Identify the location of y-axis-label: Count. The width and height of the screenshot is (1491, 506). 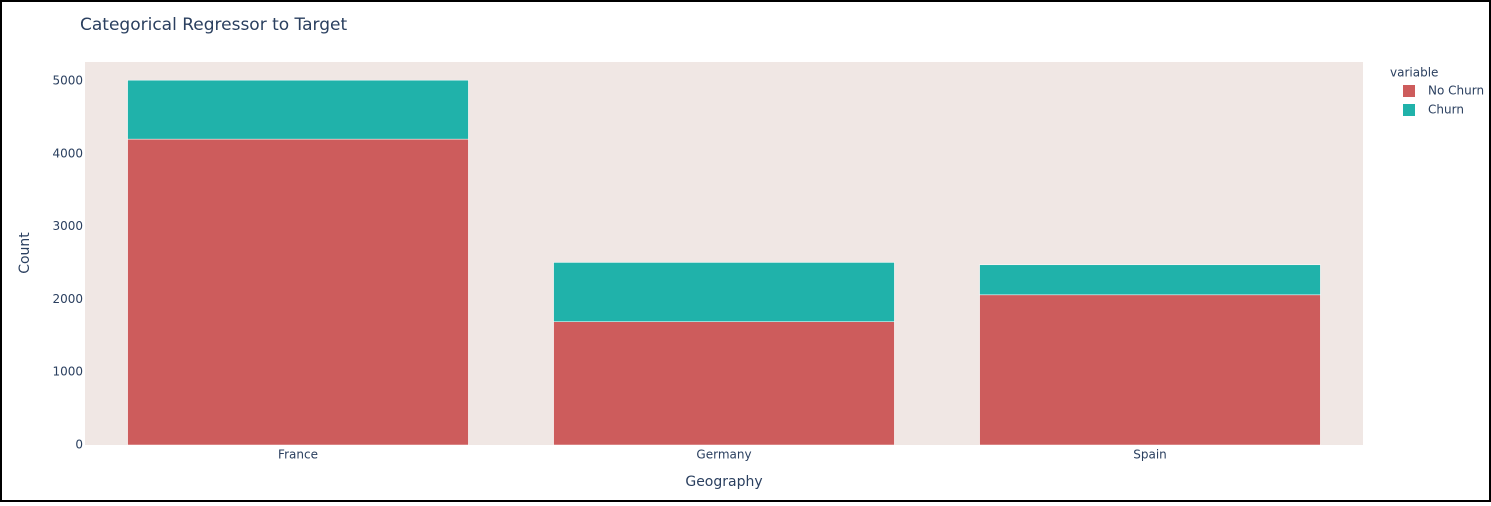
(25, 253).